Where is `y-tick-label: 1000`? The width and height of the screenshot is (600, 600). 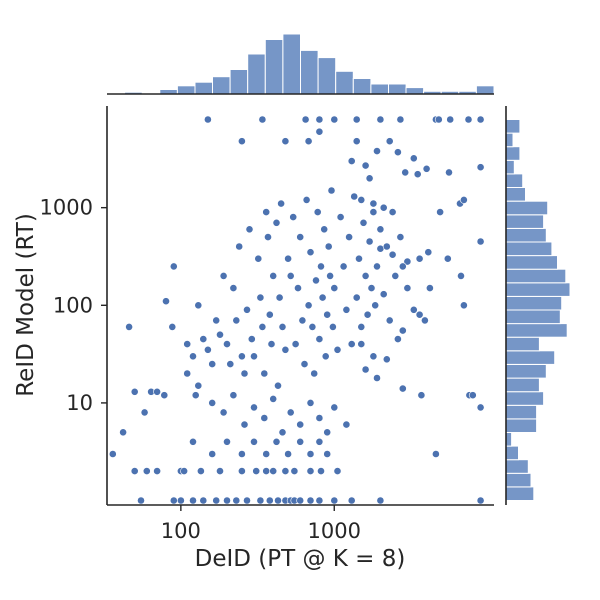
y-tick-label: 1000 is located at coordinates (66, 208).